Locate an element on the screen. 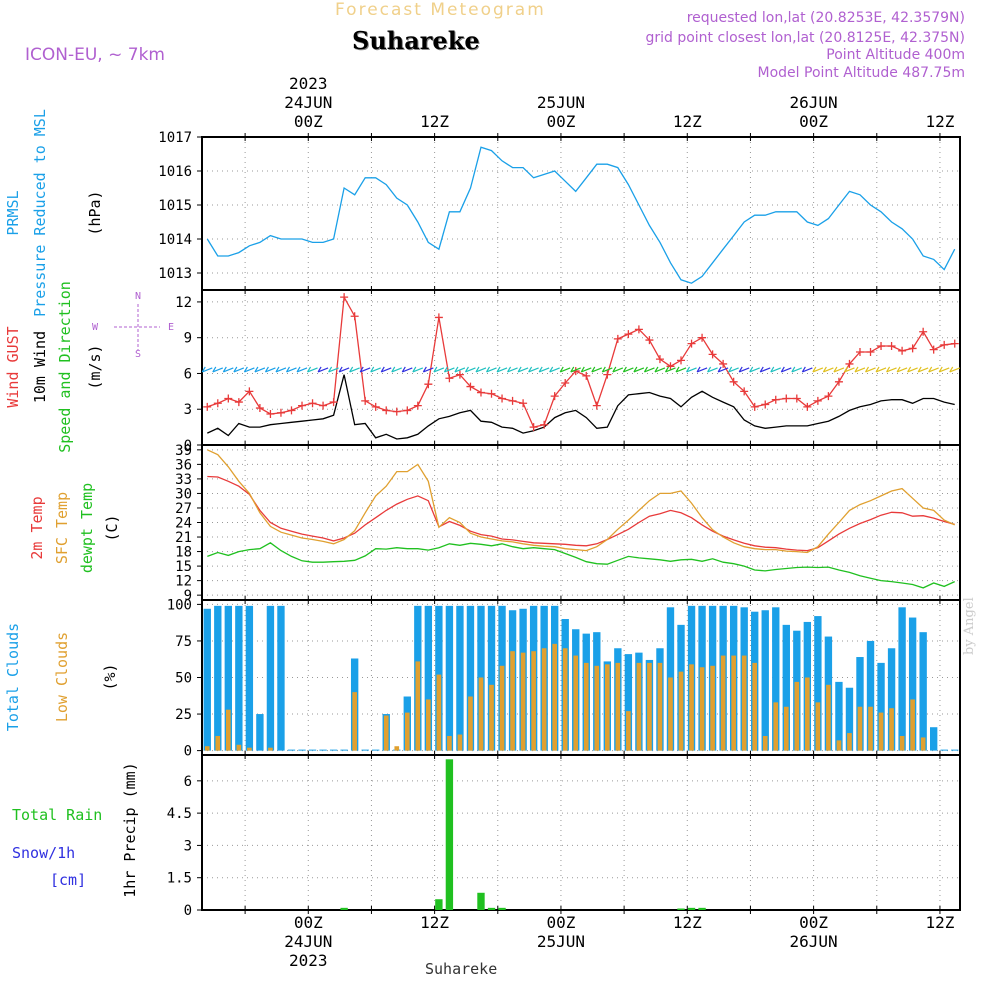 The image size is (1000, 1000). axis-label: Pressure Reduced to MSL is located at coordinates (40, 213).